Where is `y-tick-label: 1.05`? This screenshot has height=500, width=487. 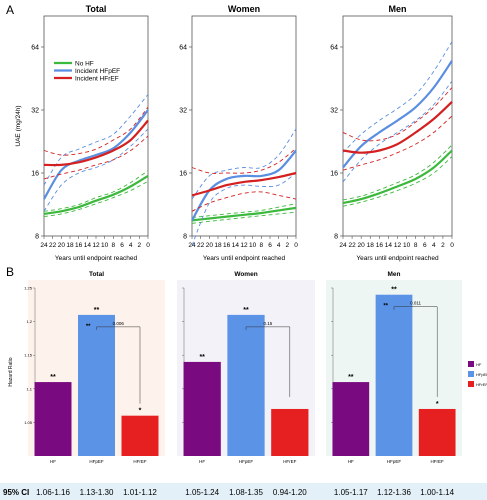
y-tick-label: 1.05 is located at coordinates (28, 422).